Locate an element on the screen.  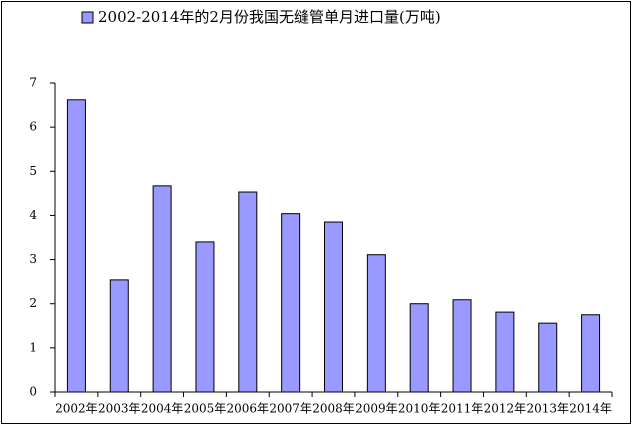
x-tick-label: 2003年 is located at coordinates (119, 409).